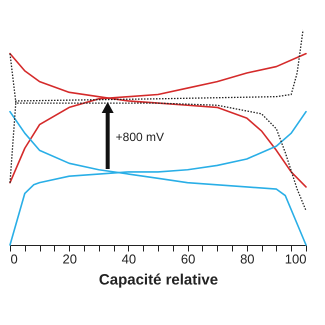 The width and height of the screenshot is (325, 325). Describe the element at coordinates (69, 259) in the screenshot. I see `x-tick-label: 20` at that location.